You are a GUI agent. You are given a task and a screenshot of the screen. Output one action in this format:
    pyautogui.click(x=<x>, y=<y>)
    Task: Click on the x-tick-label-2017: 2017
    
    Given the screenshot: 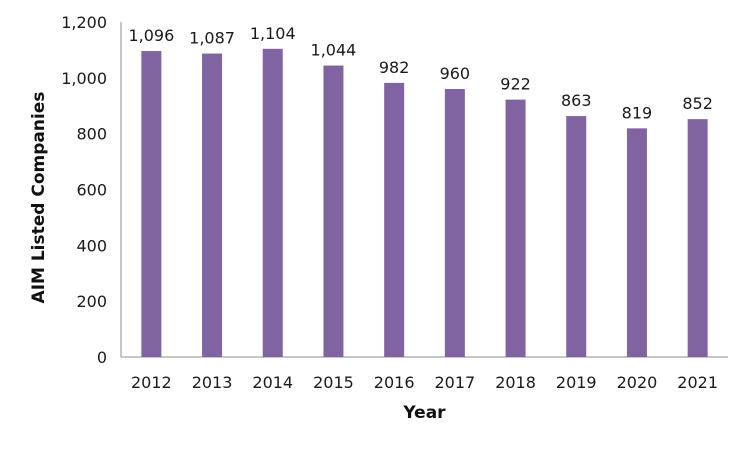 What is the action you would take?
    pyautogui.click(x=454, y=382)
    